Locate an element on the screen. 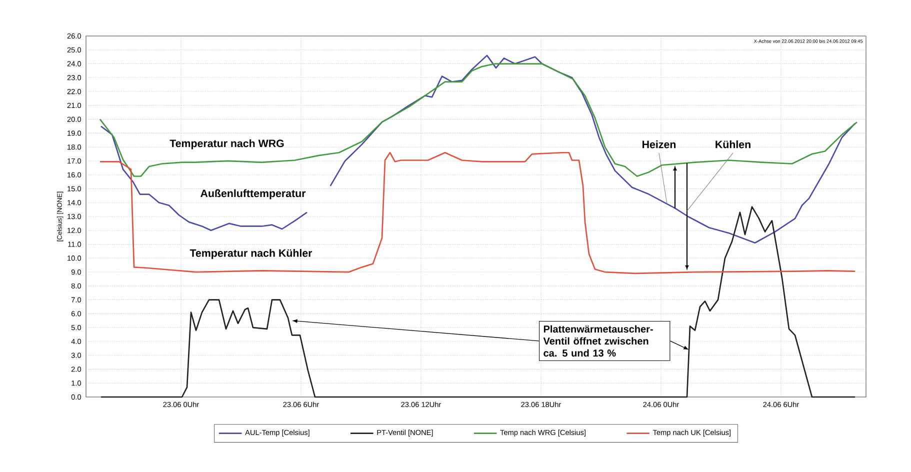  annotation: Kühlen is located at coordinates (733, 144).